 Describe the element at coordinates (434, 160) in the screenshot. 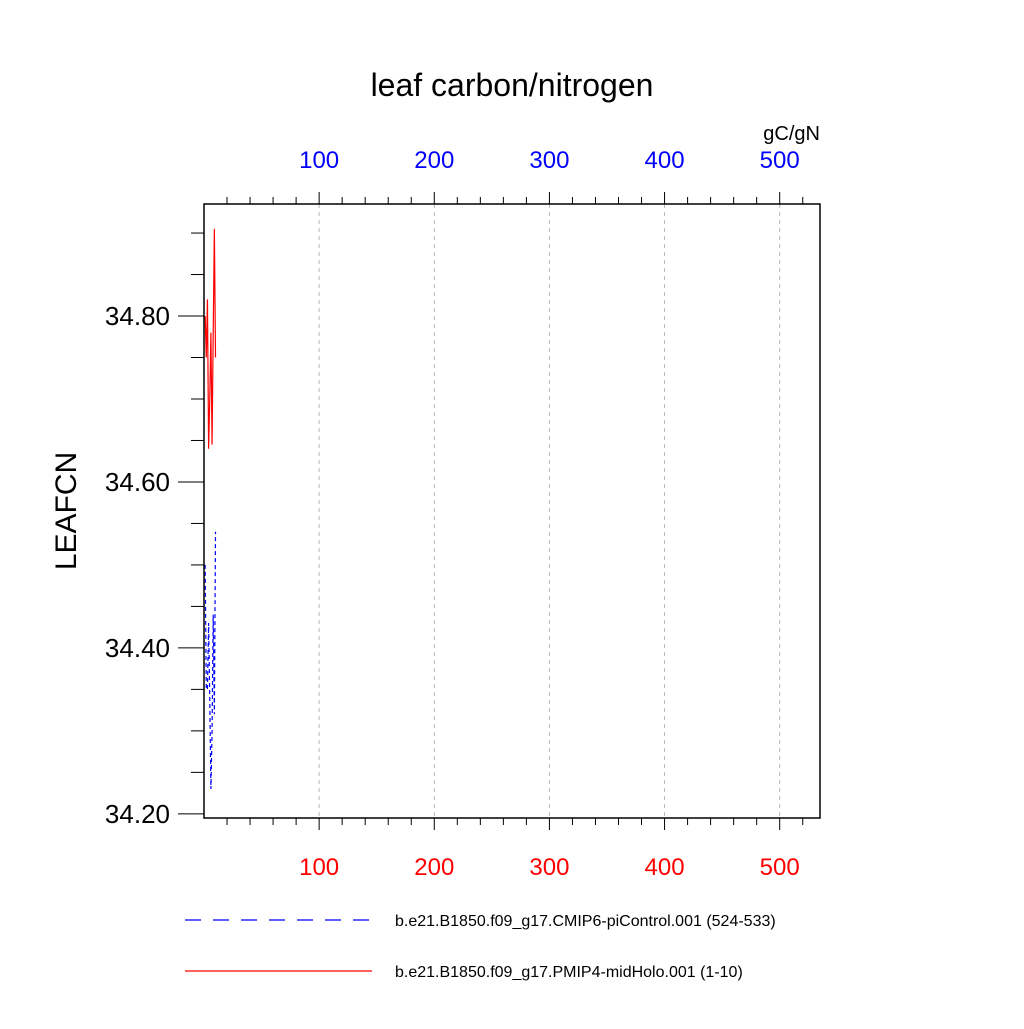

I see `x-top-tick-label: 200` at that location.